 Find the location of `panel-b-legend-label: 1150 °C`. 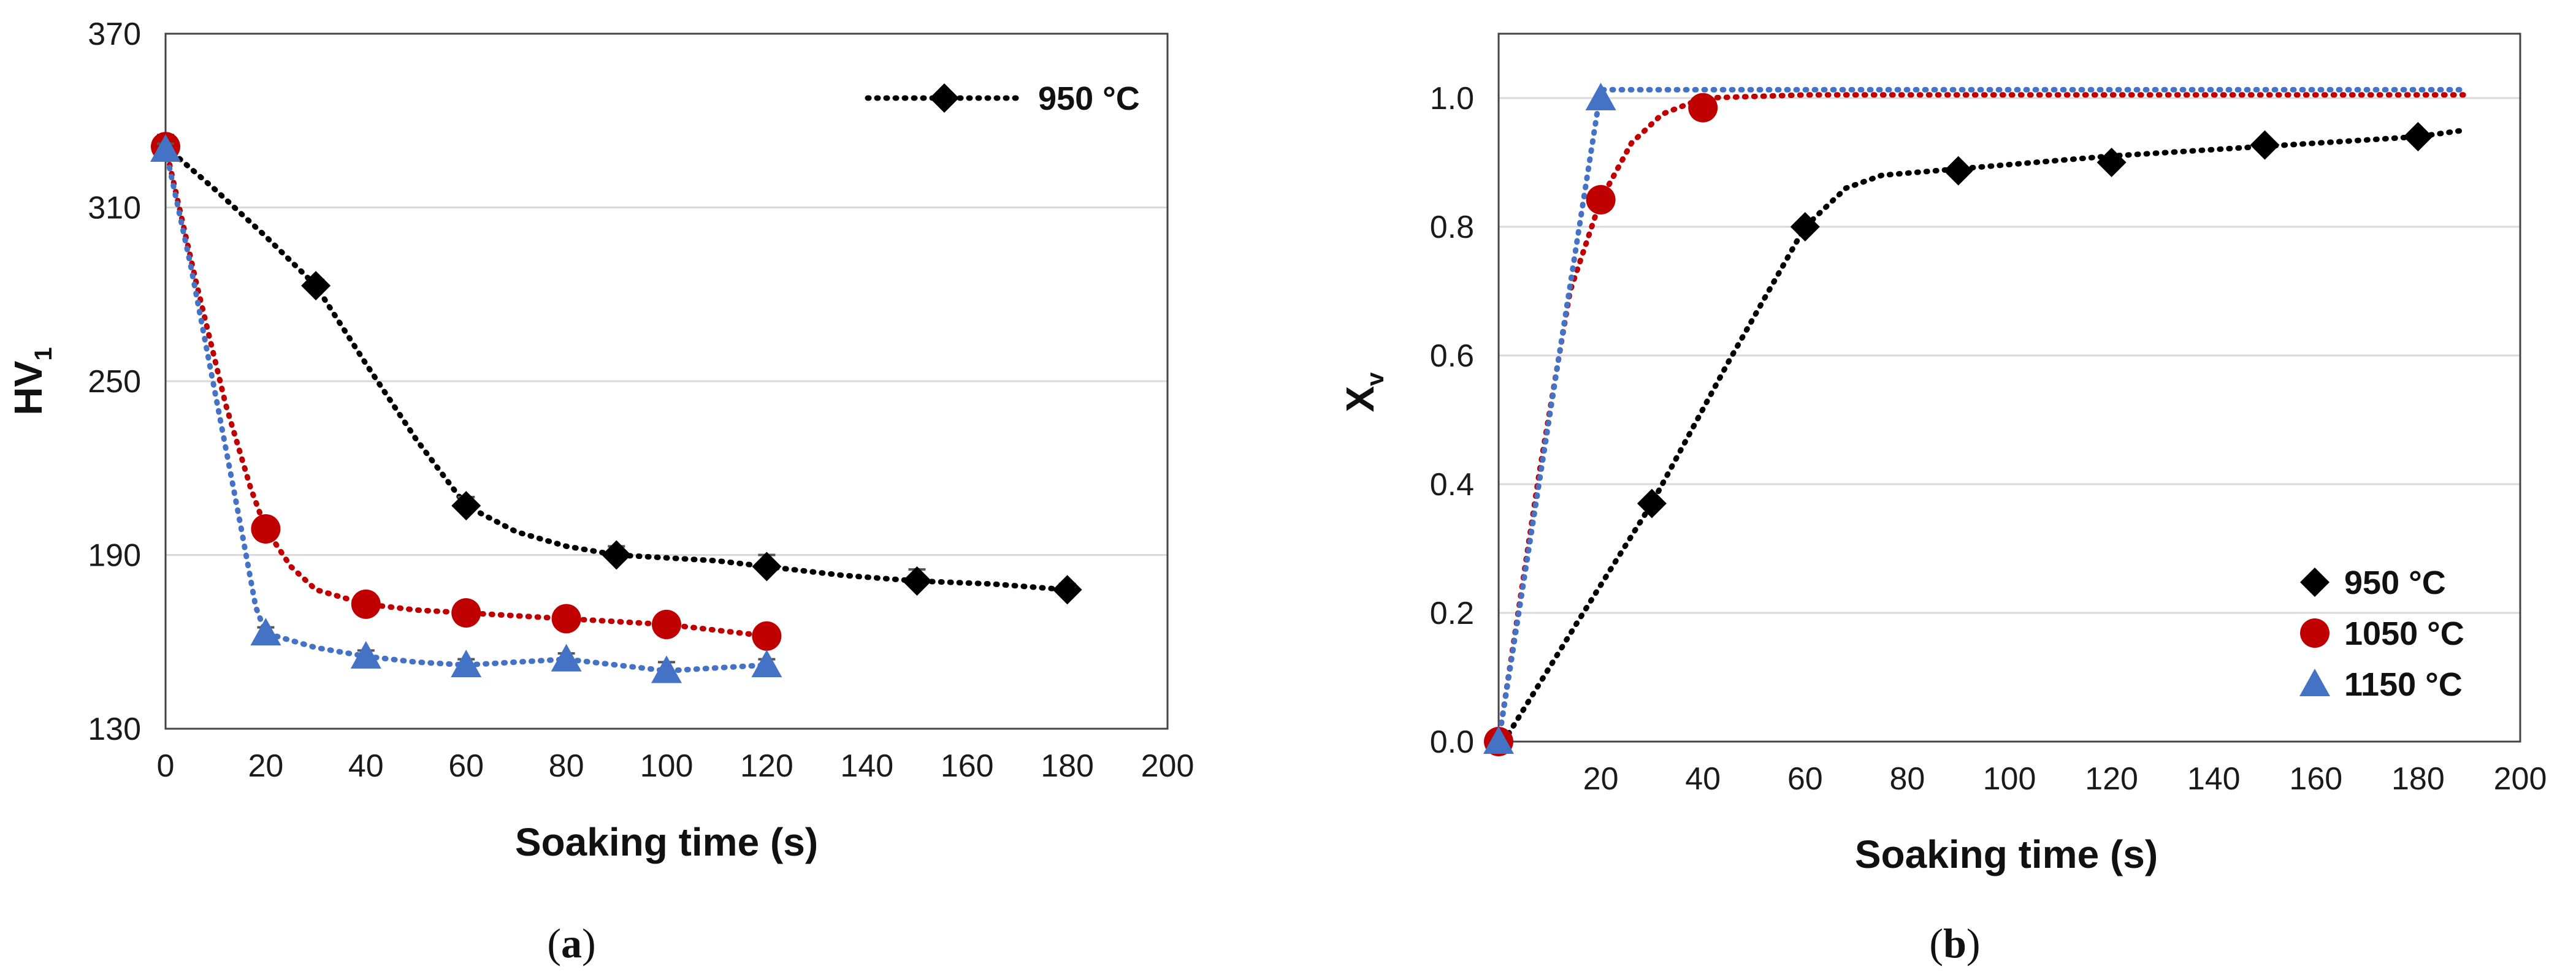

panel-b-legend-label: 1150 °C is located at coordinates (2403, 684).